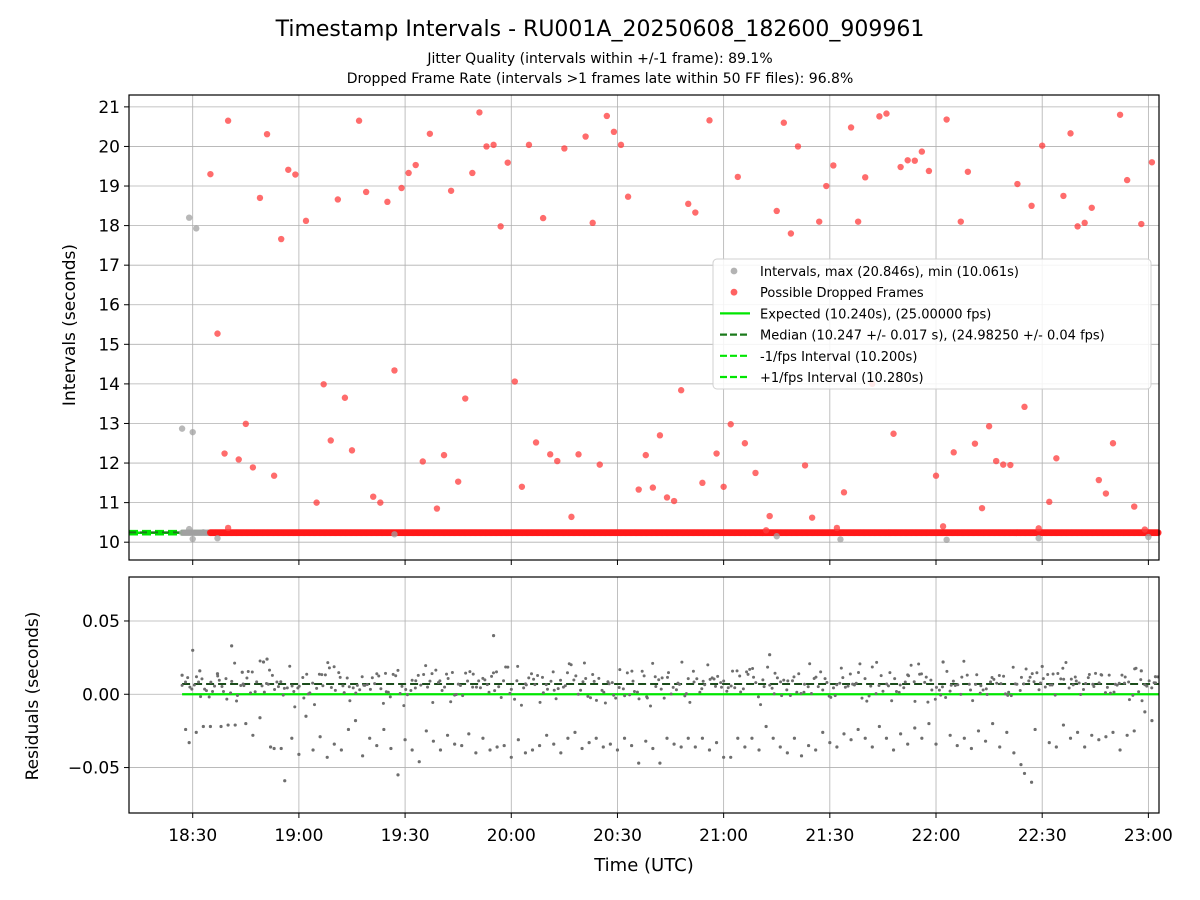  Describe the element at coordinates (405, 836) in the screenshot. I see `x-tick-label: 19:30` at that location.